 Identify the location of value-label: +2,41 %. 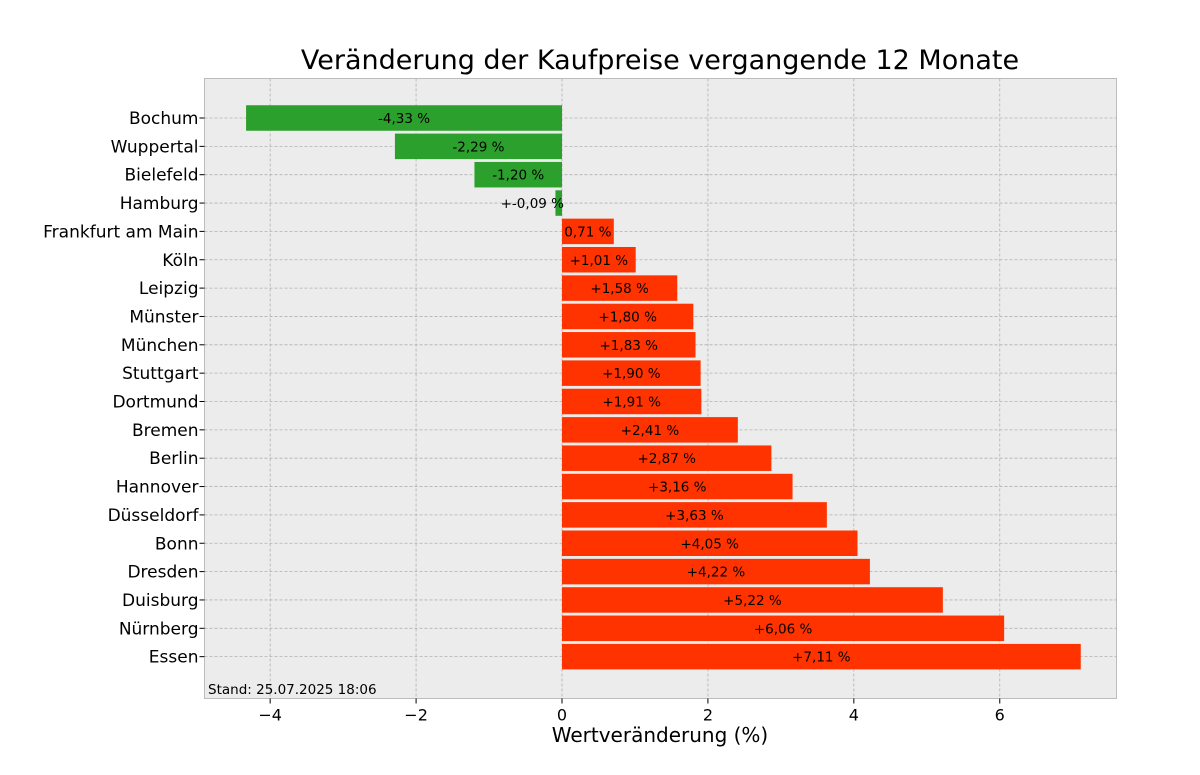
(650, 431).